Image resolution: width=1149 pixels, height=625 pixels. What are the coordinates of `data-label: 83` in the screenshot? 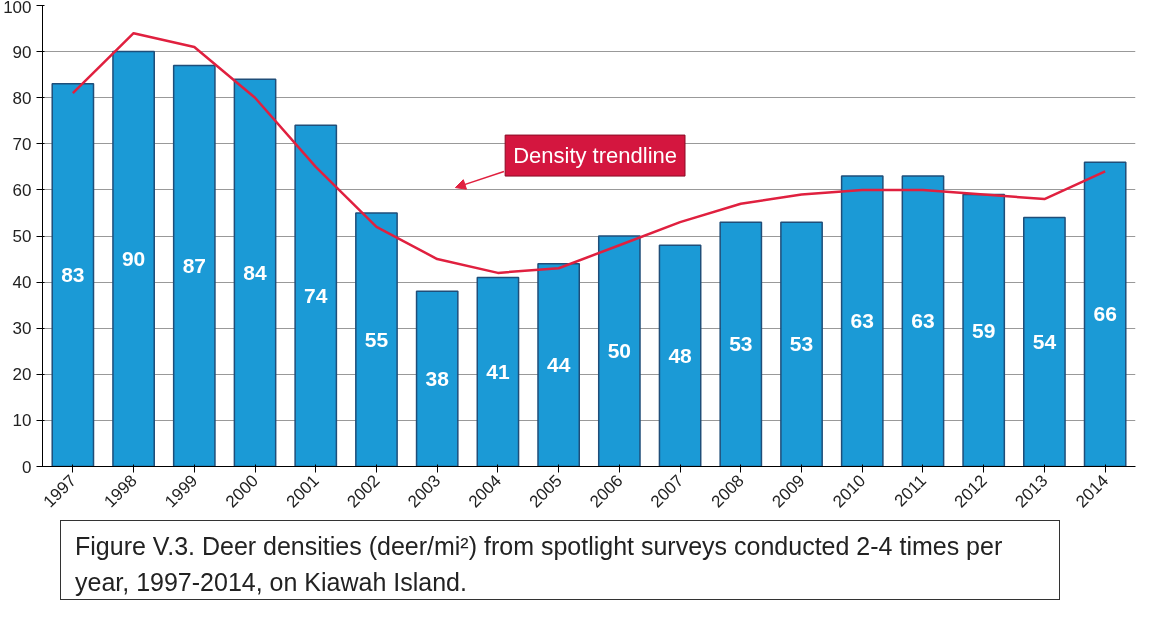 It's located at (73, 275).